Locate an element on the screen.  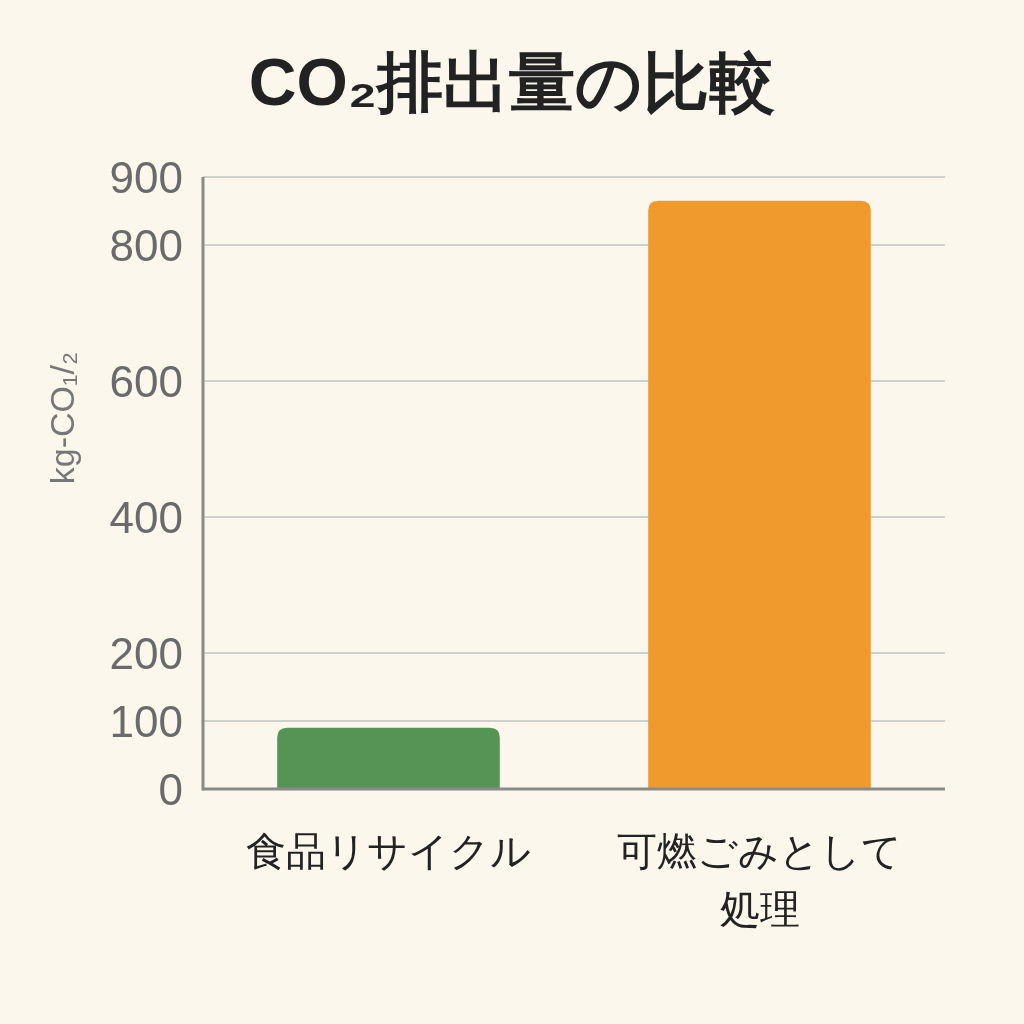
y-axis-title: kg-CO₁/₂ is located at coordinates (62, 418).